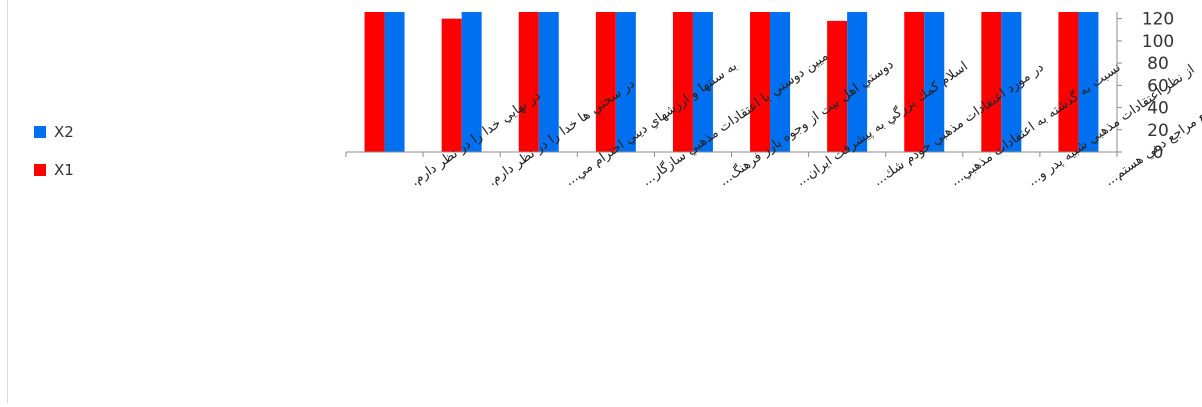 This screenshot has width=1202, height=407. I want to click on y-tick-label-80: 80, so click(1158, 64).